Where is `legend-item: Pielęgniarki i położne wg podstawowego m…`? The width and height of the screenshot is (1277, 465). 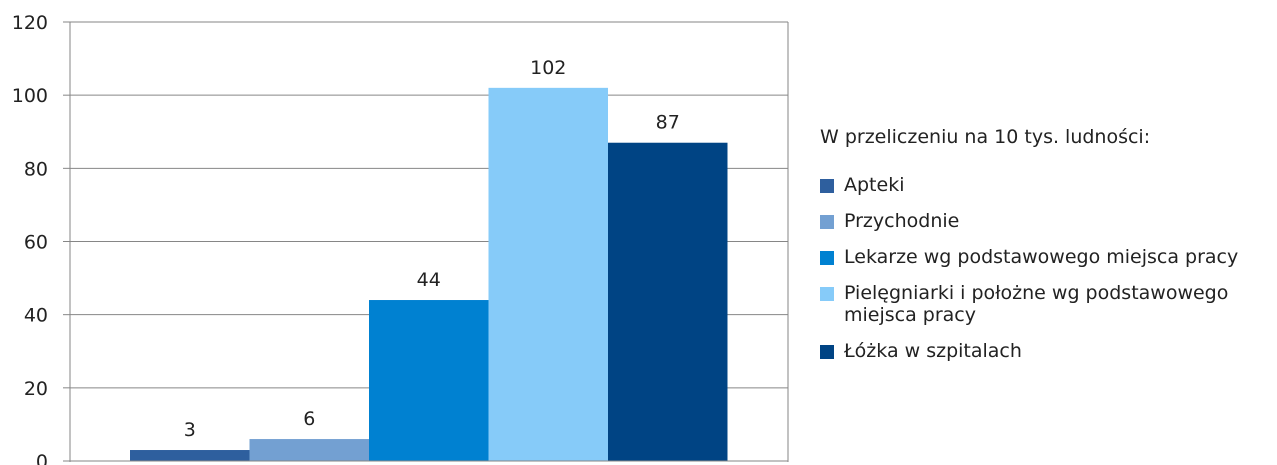
legend-item: Pielęgniarki i położne wg podstawowego m… is located at coordinates (1045, 304).